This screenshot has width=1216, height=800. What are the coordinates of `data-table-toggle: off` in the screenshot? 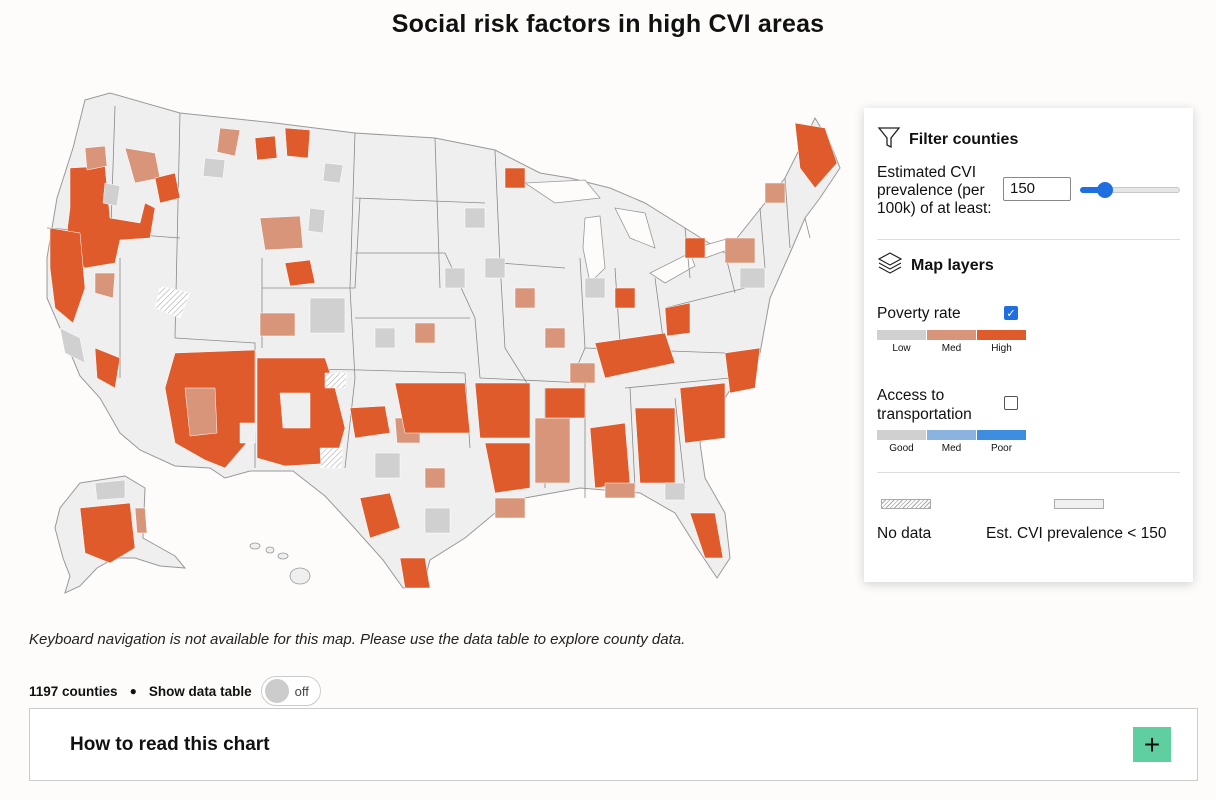 It's located at (290, 691).